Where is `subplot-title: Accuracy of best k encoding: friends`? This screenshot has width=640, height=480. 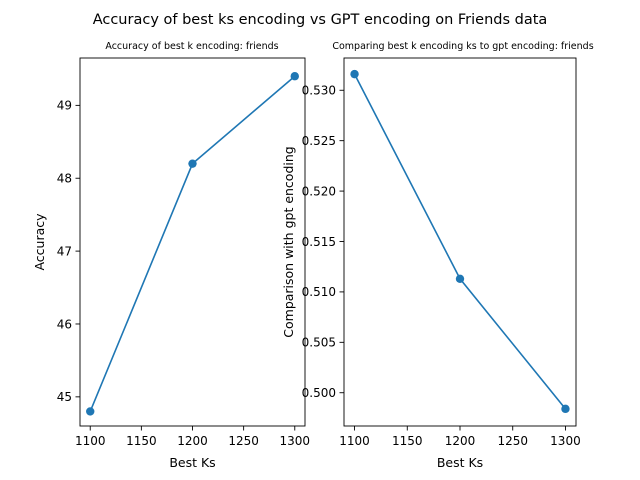
subplot-title: Accuracy of best k encoding: friends is located at coordinates (191, 46).